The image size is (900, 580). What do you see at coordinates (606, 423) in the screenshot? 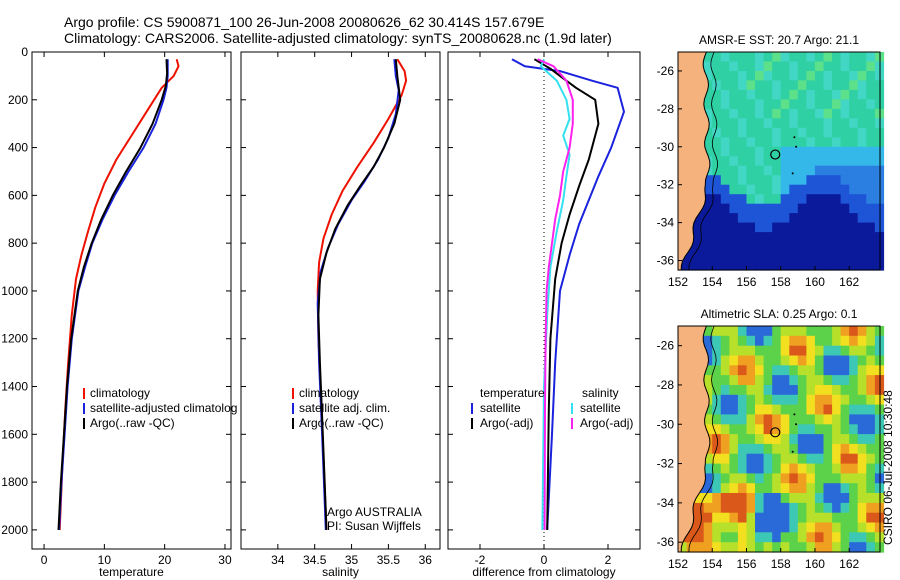
I see `difference-legend-label: Argo(-adj)` at bounding box center [606, 423].